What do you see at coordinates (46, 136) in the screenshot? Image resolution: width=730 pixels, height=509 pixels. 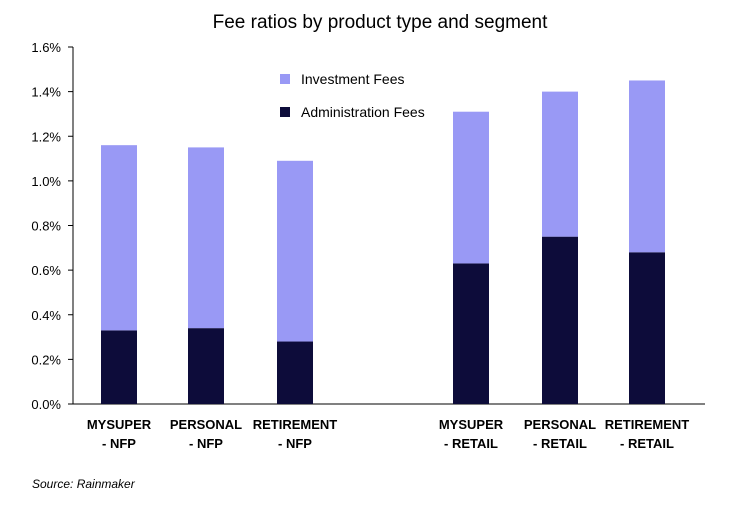 I see `y-tick-label: 1.2%` at bounding box center [46, 136].